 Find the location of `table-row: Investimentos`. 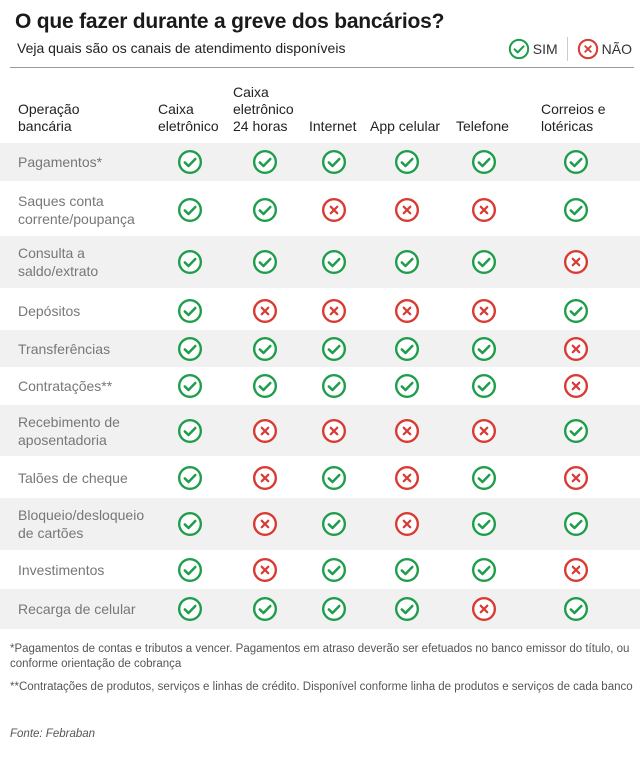

table-row: Investimentos is located at coordinates (320, 570).